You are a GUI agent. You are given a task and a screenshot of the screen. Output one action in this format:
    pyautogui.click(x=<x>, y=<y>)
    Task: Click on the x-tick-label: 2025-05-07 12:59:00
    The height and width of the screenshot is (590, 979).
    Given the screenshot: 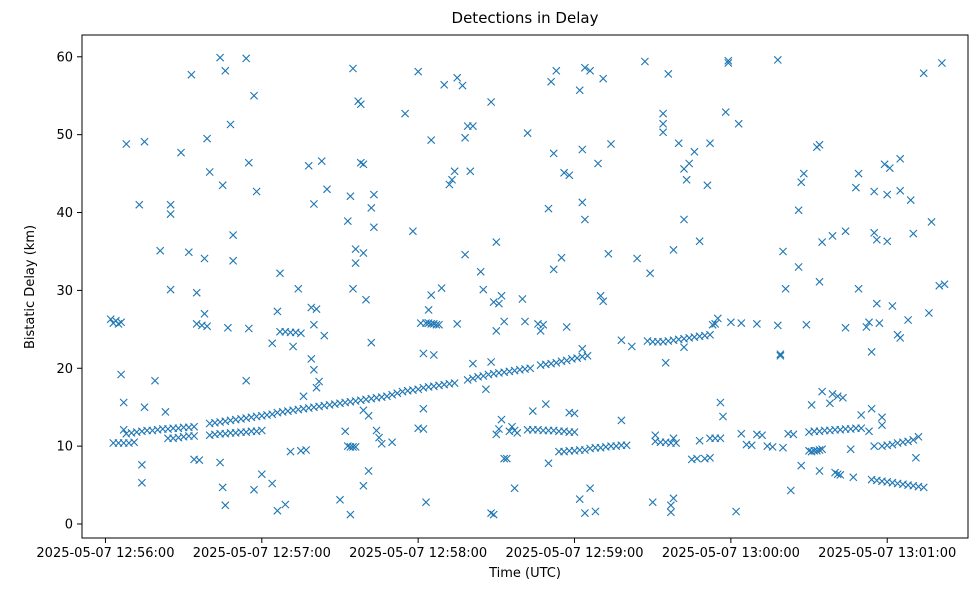 What is the action you would take?
    pyautogui.click(x=574, y=553)
    